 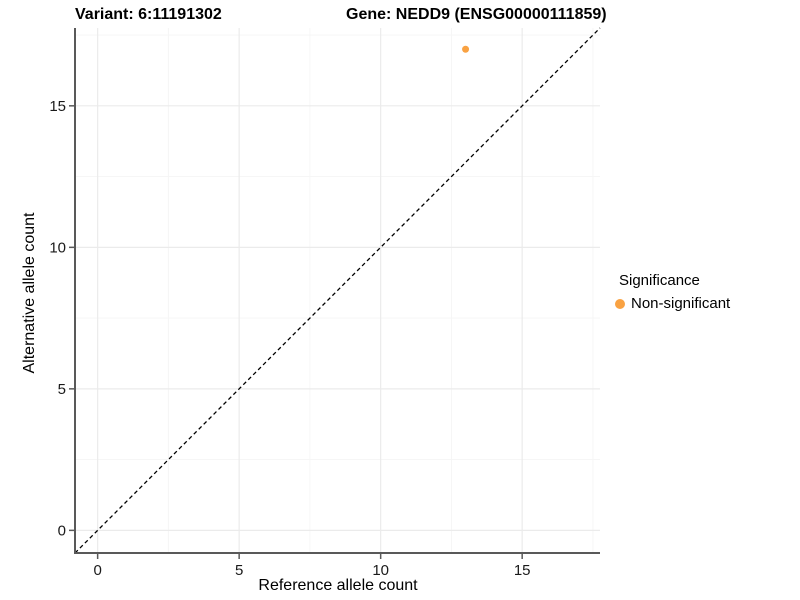 What do you see at coordinates (62, 389) in the screenshot?
I see `y-tick-label: 5` at bounding box center [62, 389].